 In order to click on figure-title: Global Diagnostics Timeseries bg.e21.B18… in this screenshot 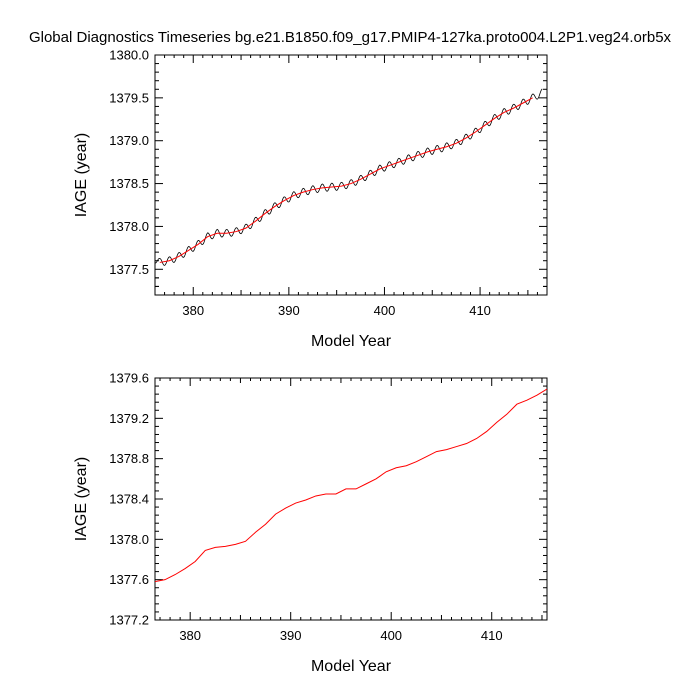, I will do `click(350, 37)`.